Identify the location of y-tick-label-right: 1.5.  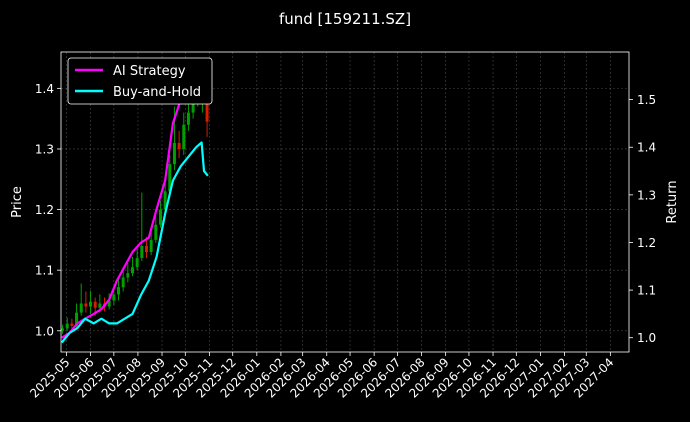
(646, 100).